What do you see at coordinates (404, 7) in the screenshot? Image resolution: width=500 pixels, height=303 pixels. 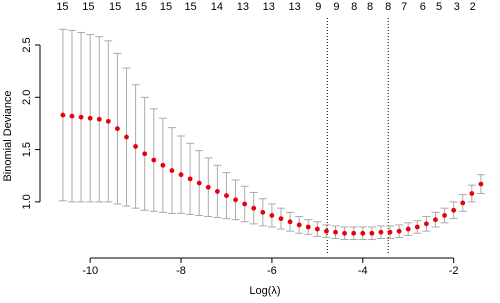 I see `top-tick-label: 7` at bounding box center [404, 7].